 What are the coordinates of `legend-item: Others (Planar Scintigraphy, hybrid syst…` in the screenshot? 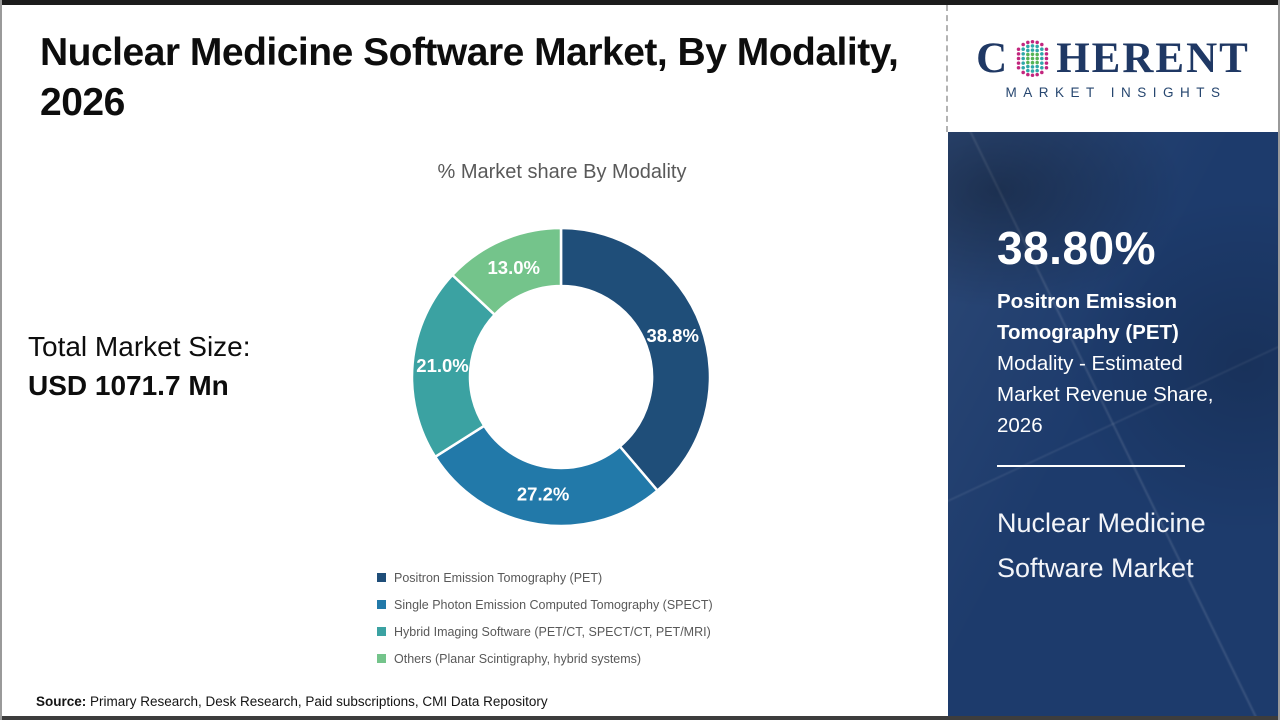 It's located at (545, 658).